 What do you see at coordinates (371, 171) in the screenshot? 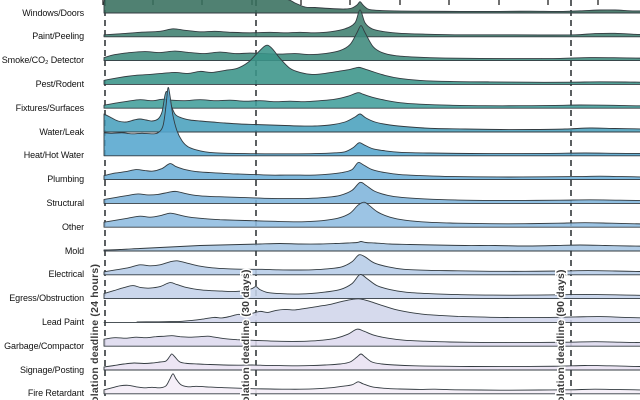
I see `ridge-plumbing` at bounding box center [371, 171].